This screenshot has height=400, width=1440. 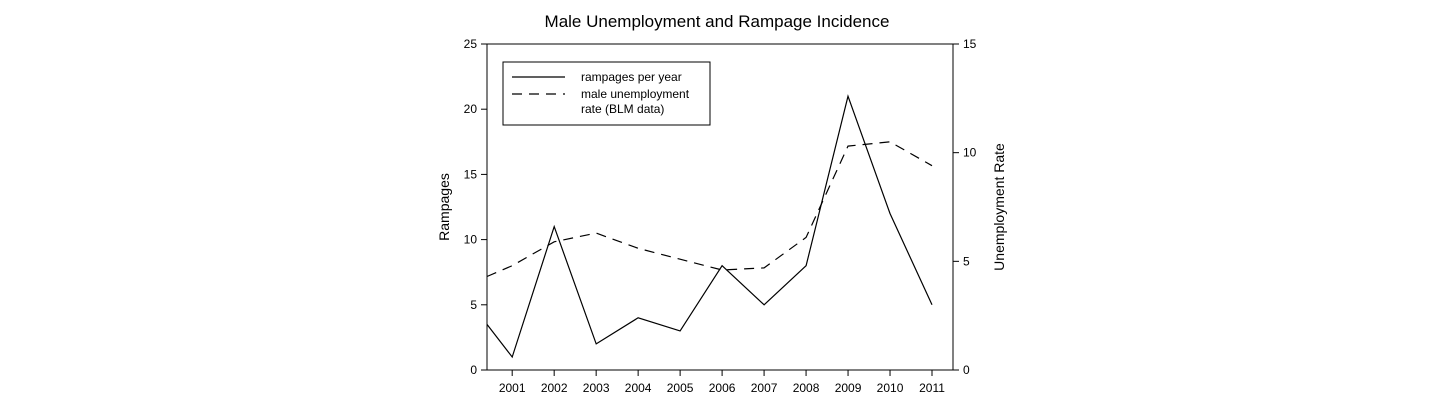 I want to click on y-tick-label: 10, so click(x=471, y=240).